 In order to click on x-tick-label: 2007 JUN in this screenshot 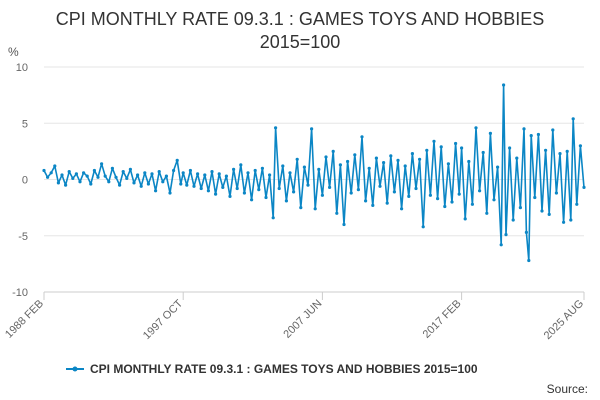, I will do `click(302, 319)`.